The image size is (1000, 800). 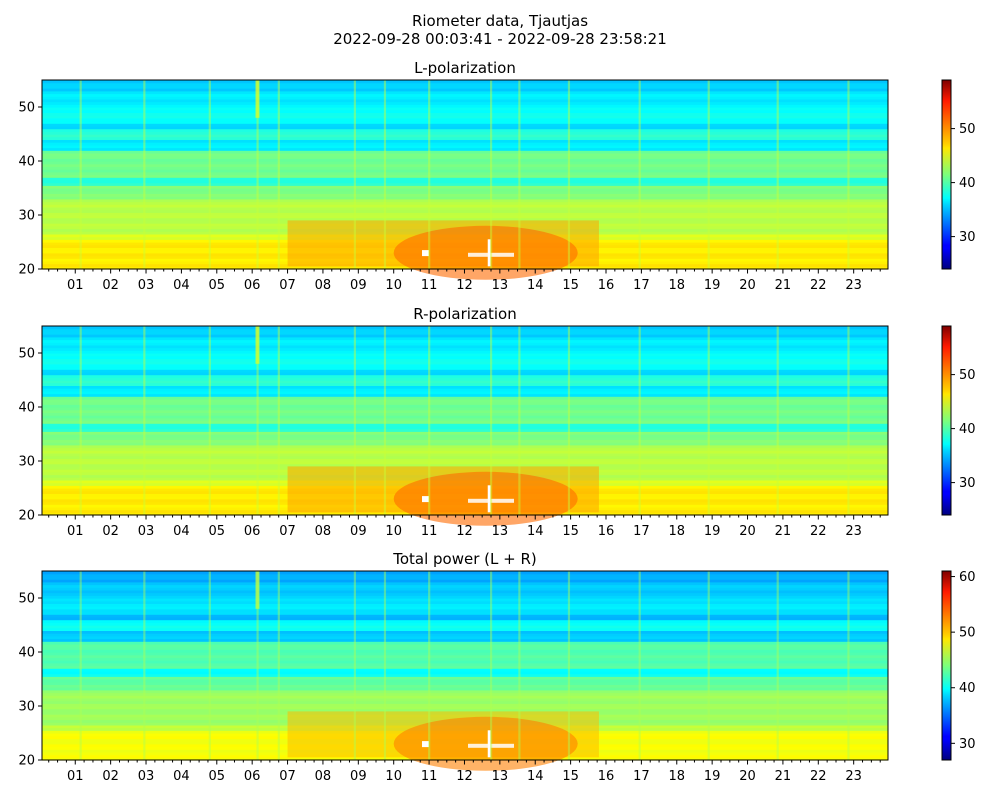 What do you see at coordinates (967, 577) in the screenshot?
I see `colorbar-tick-label: 60` at bounding box center [967, 577].